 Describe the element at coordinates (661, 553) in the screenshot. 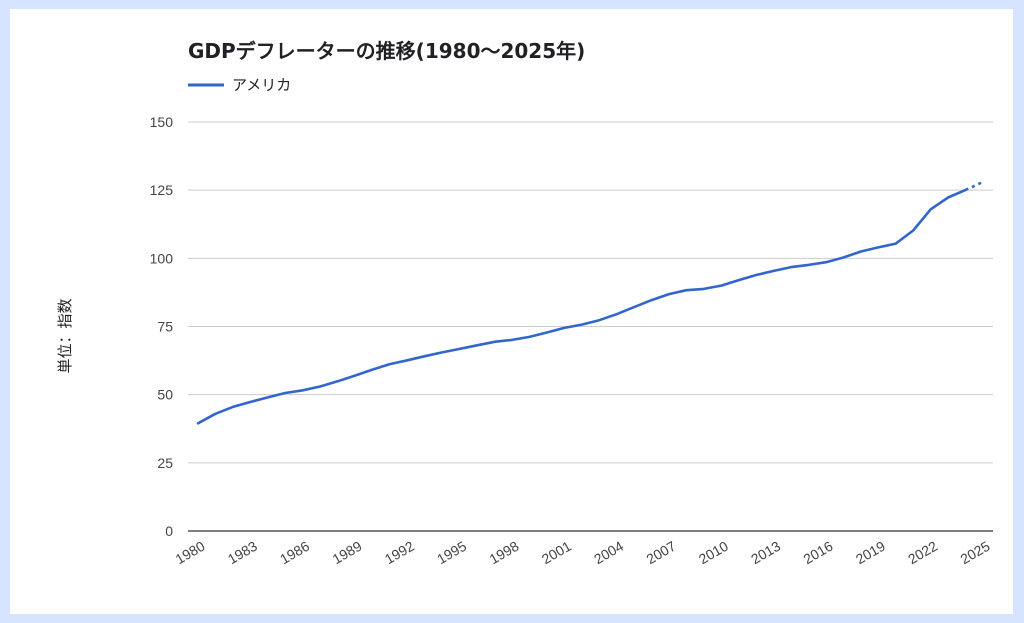

I see `x-tick-label: 2007` at that location.